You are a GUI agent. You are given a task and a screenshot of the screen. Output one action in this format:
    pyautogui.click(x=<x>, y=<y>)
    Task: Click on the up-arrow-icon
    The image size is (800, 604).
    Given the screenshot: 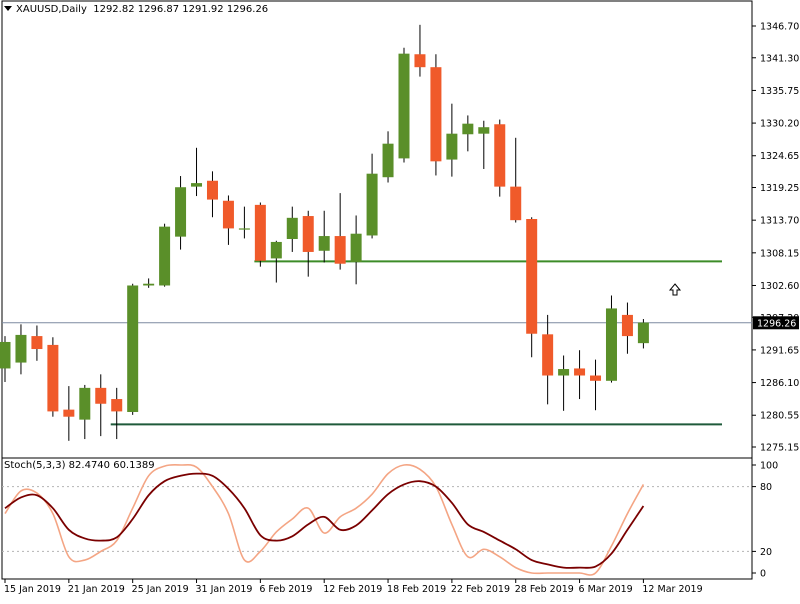 What is the action you would take?
    pyautogui.click(x=675, y=289)
    